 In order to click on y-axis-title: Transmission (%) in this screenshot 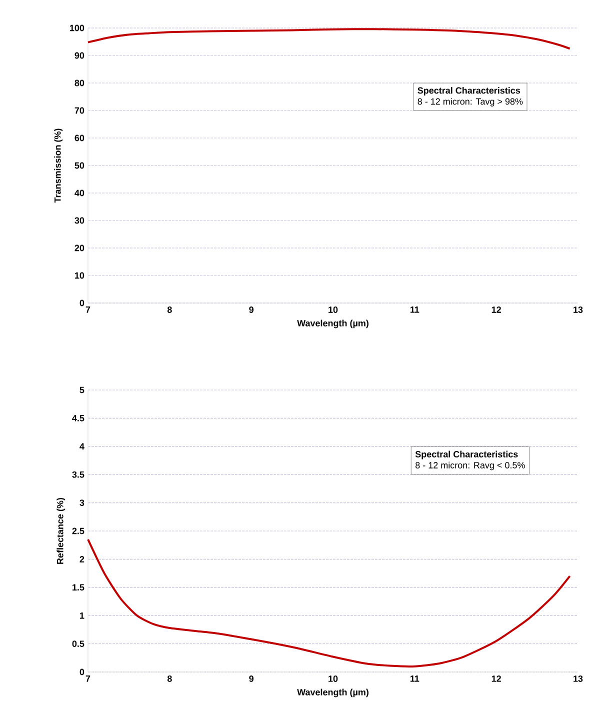, I will do `click(58, 165)`.